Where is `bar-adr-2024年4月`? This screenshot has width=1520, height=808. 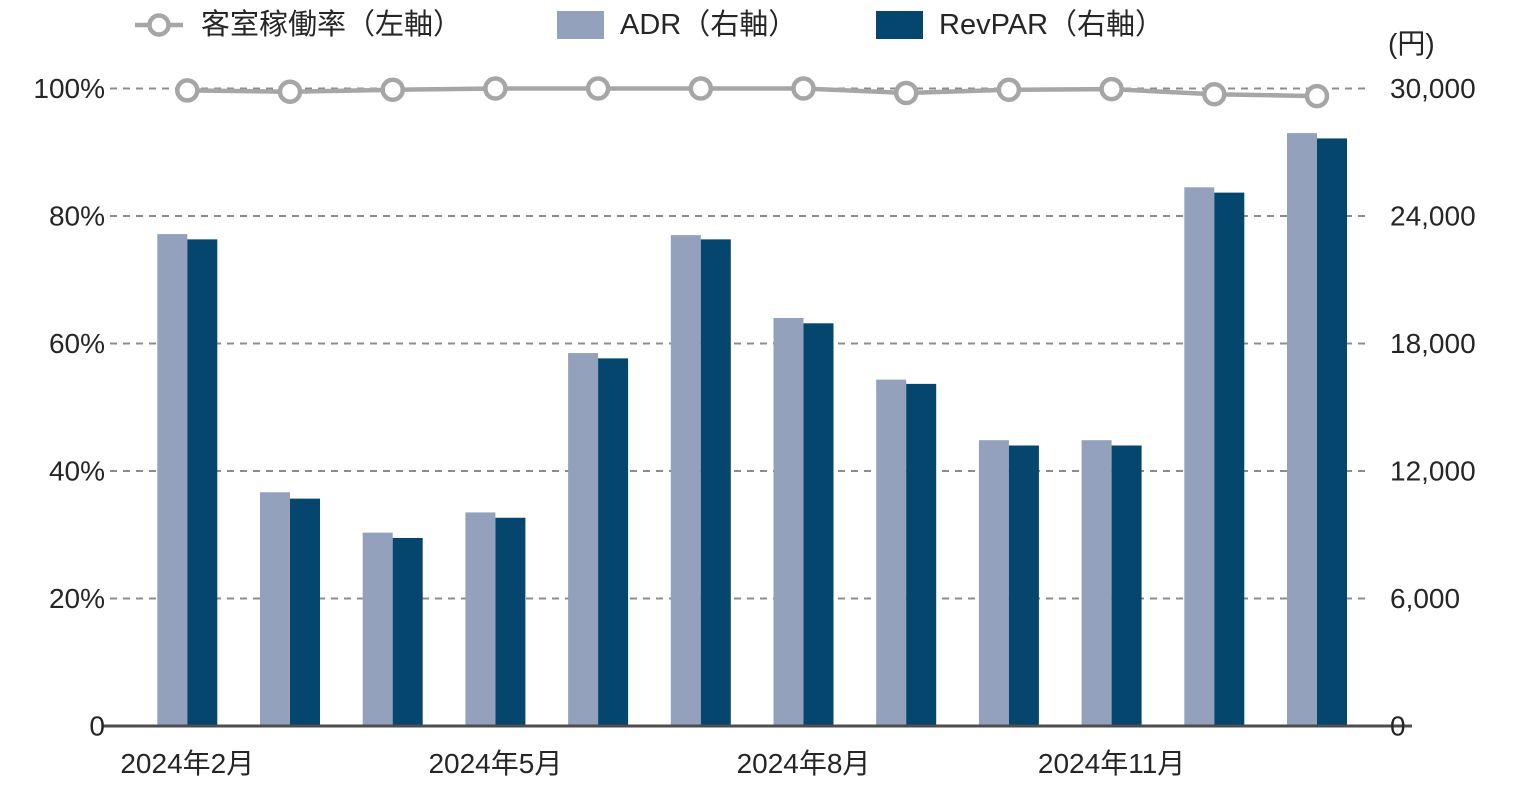
bar-adr-2024年4月 is located at coordinates (377, 629).